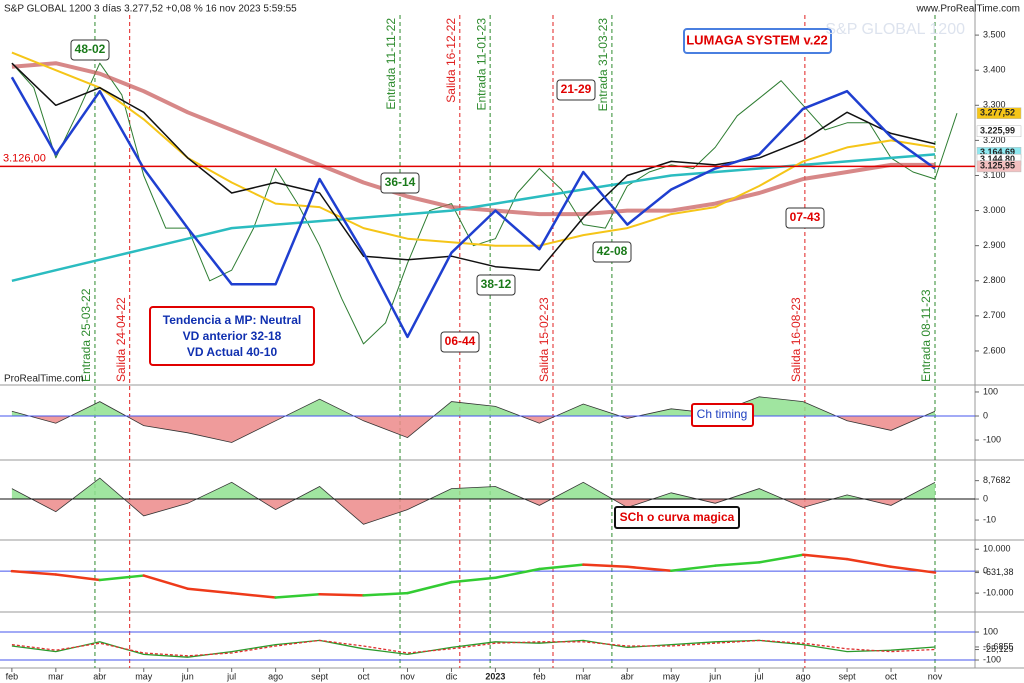  I want to click on y-tick-label: 3.100, so click(994, 175).